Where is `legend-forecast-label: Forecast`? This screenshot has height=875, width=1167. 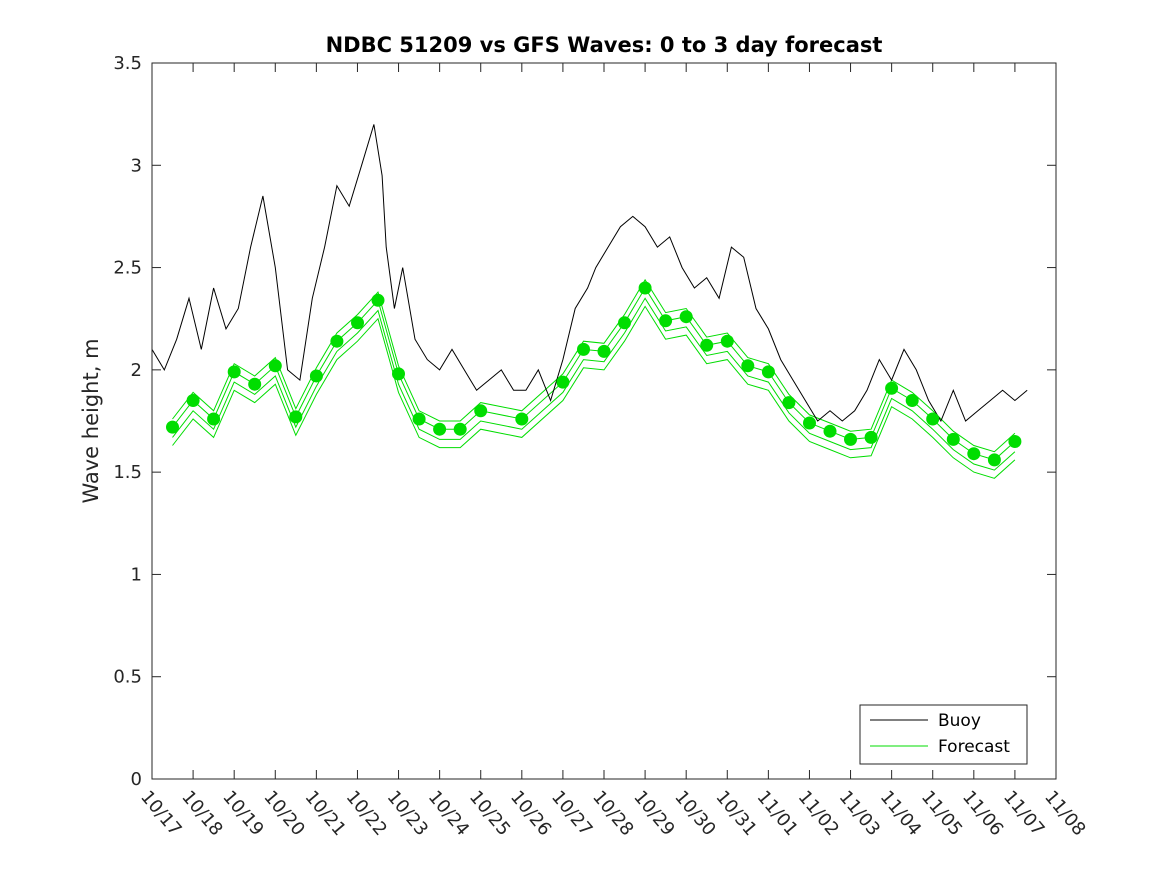 legend-forecast-label: Forecast is located at coordinates (974, 747).